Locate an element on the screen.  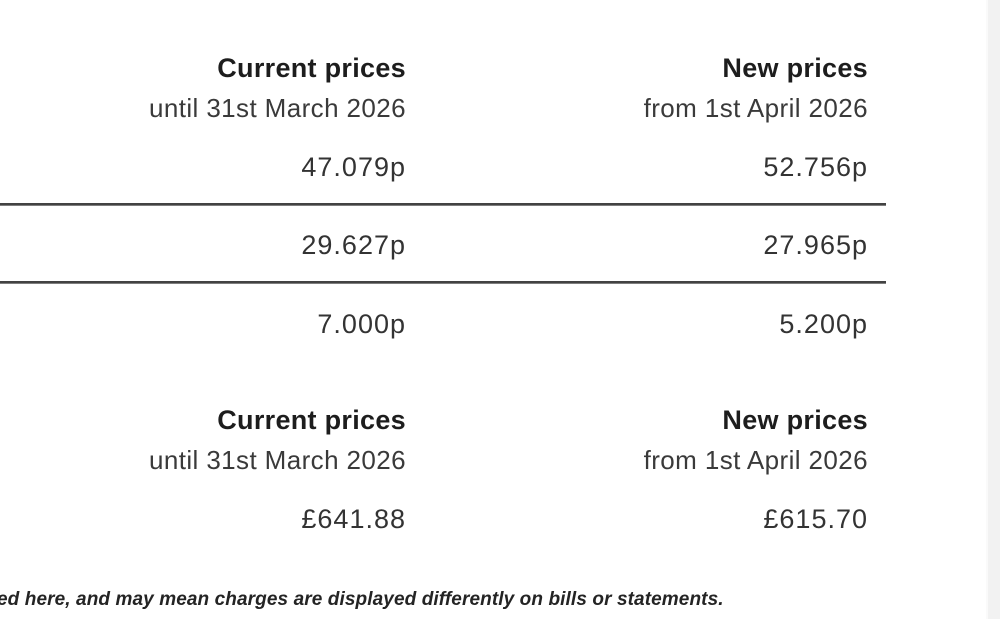
rate-2-current-value: 29.627p is located at coordinates (353, 245).